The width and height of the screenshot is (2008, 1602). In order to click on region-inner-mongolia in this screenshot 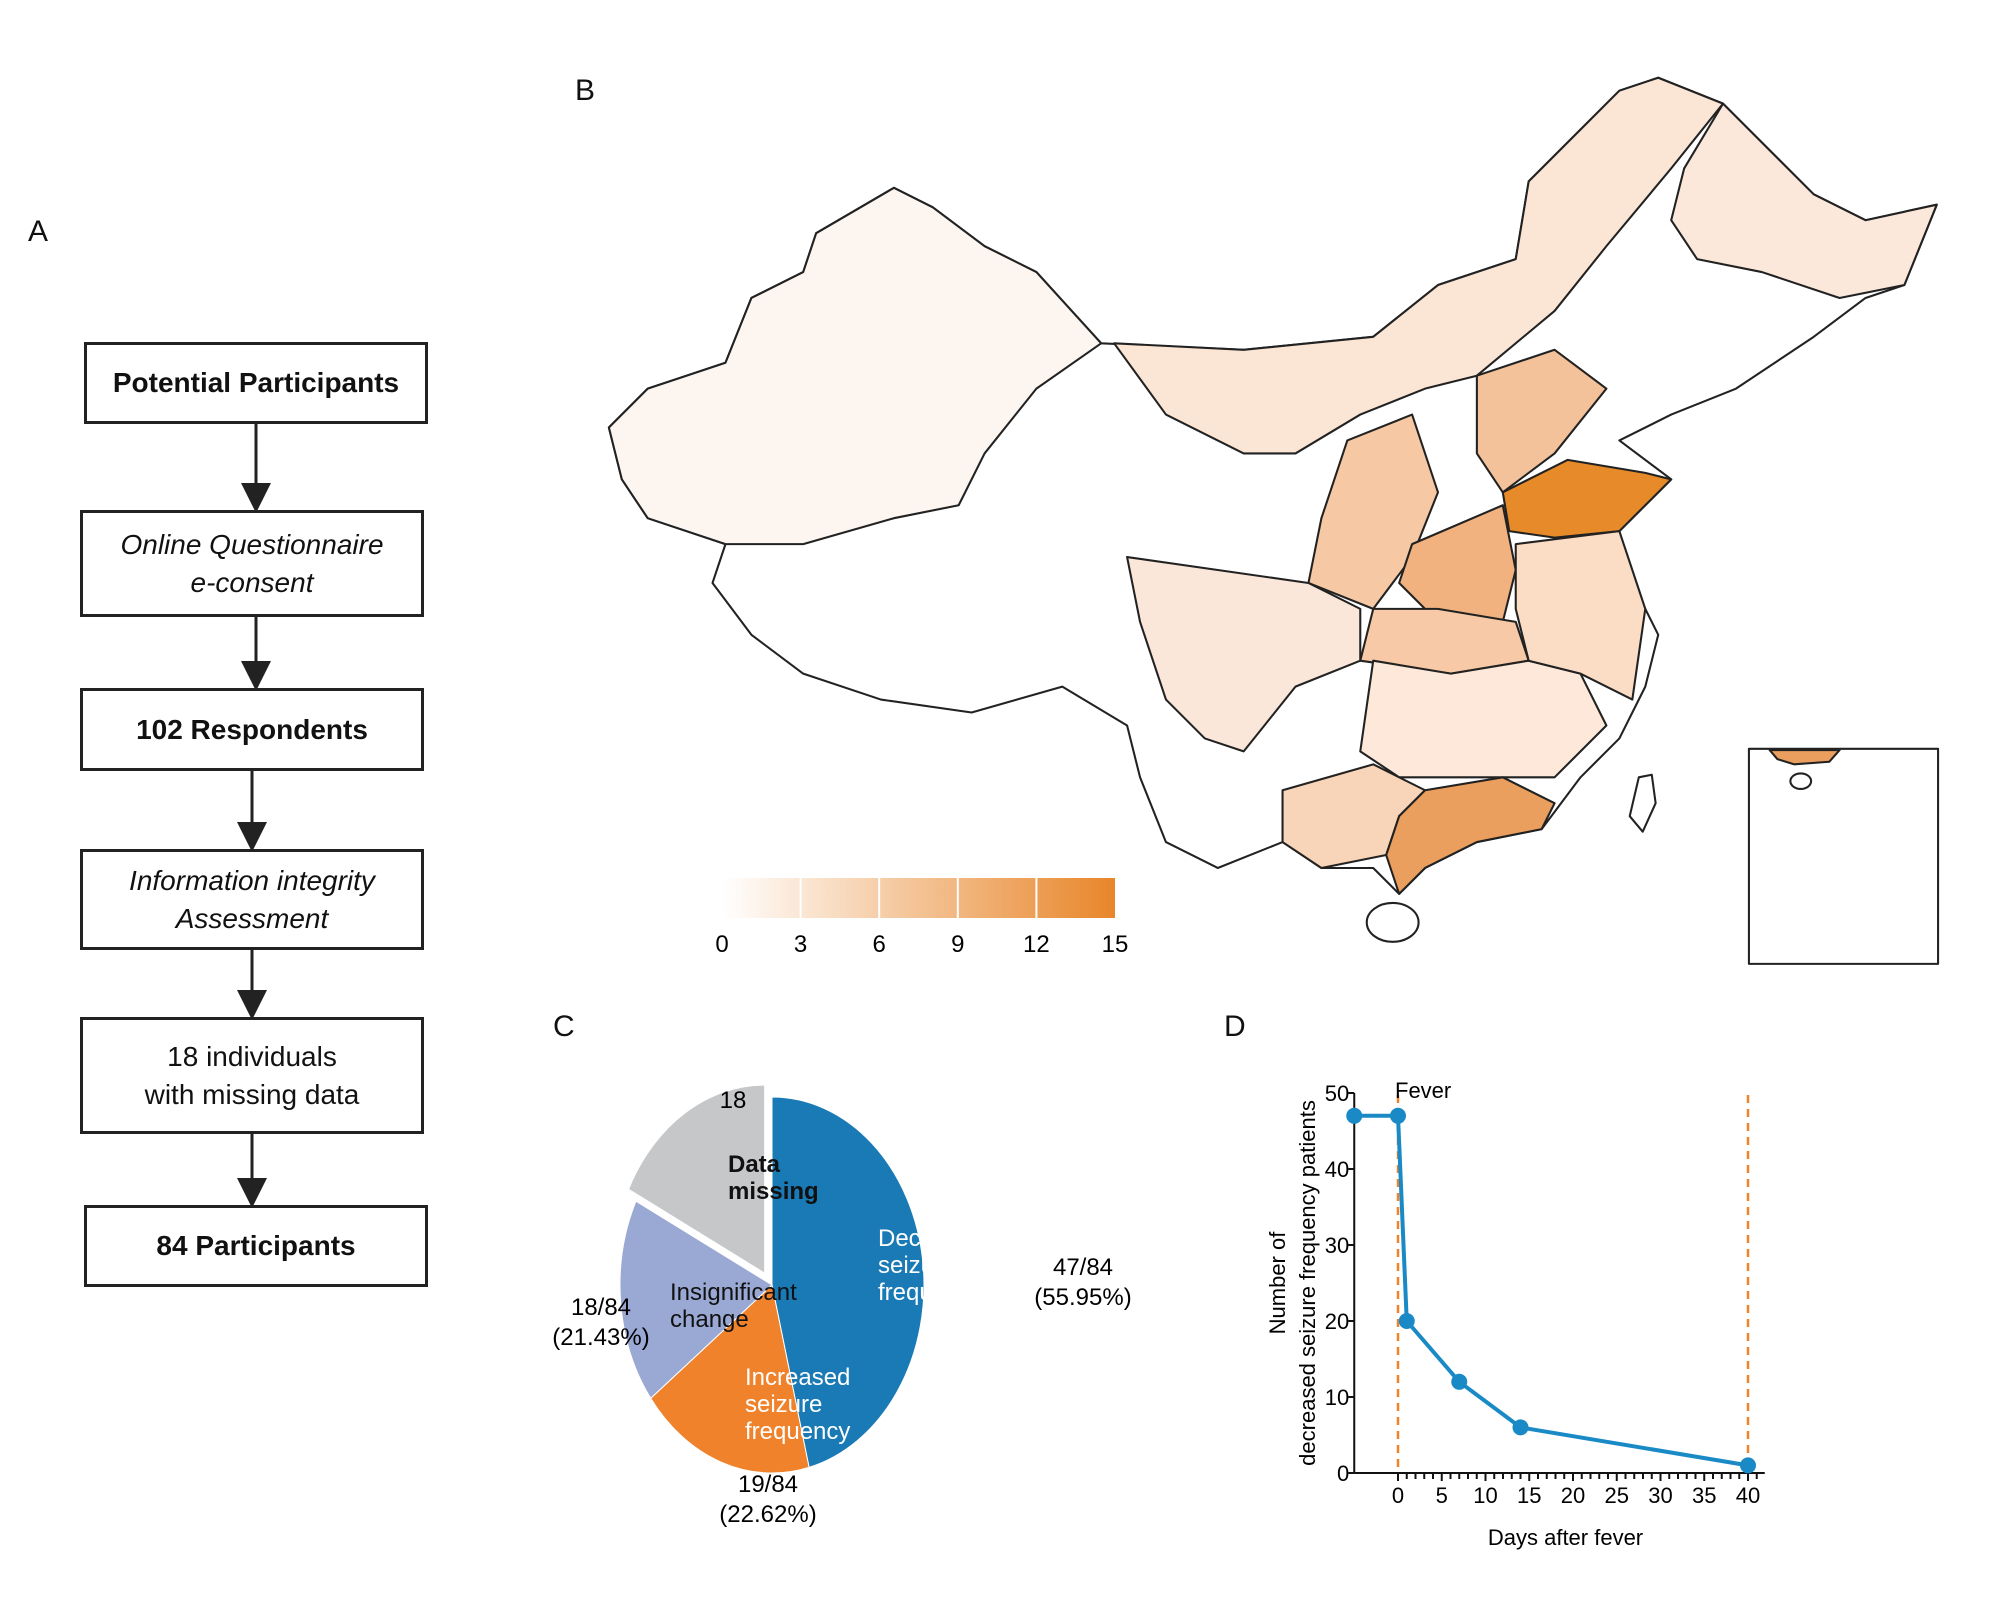, I will do `click(1419, 265)`.